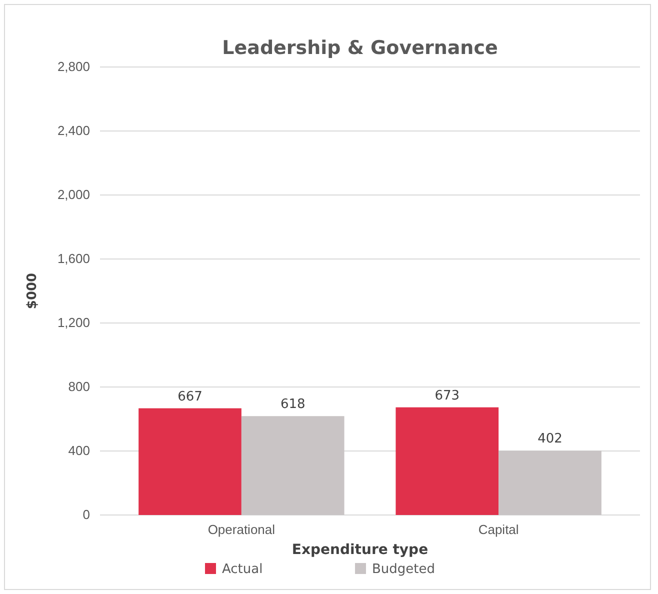 The image size is (658, 594). What do you see at coordinates (360, 550) in the screenshot?
I see `x-axis-title: Expenditure type` at bounding box center [360, 550].